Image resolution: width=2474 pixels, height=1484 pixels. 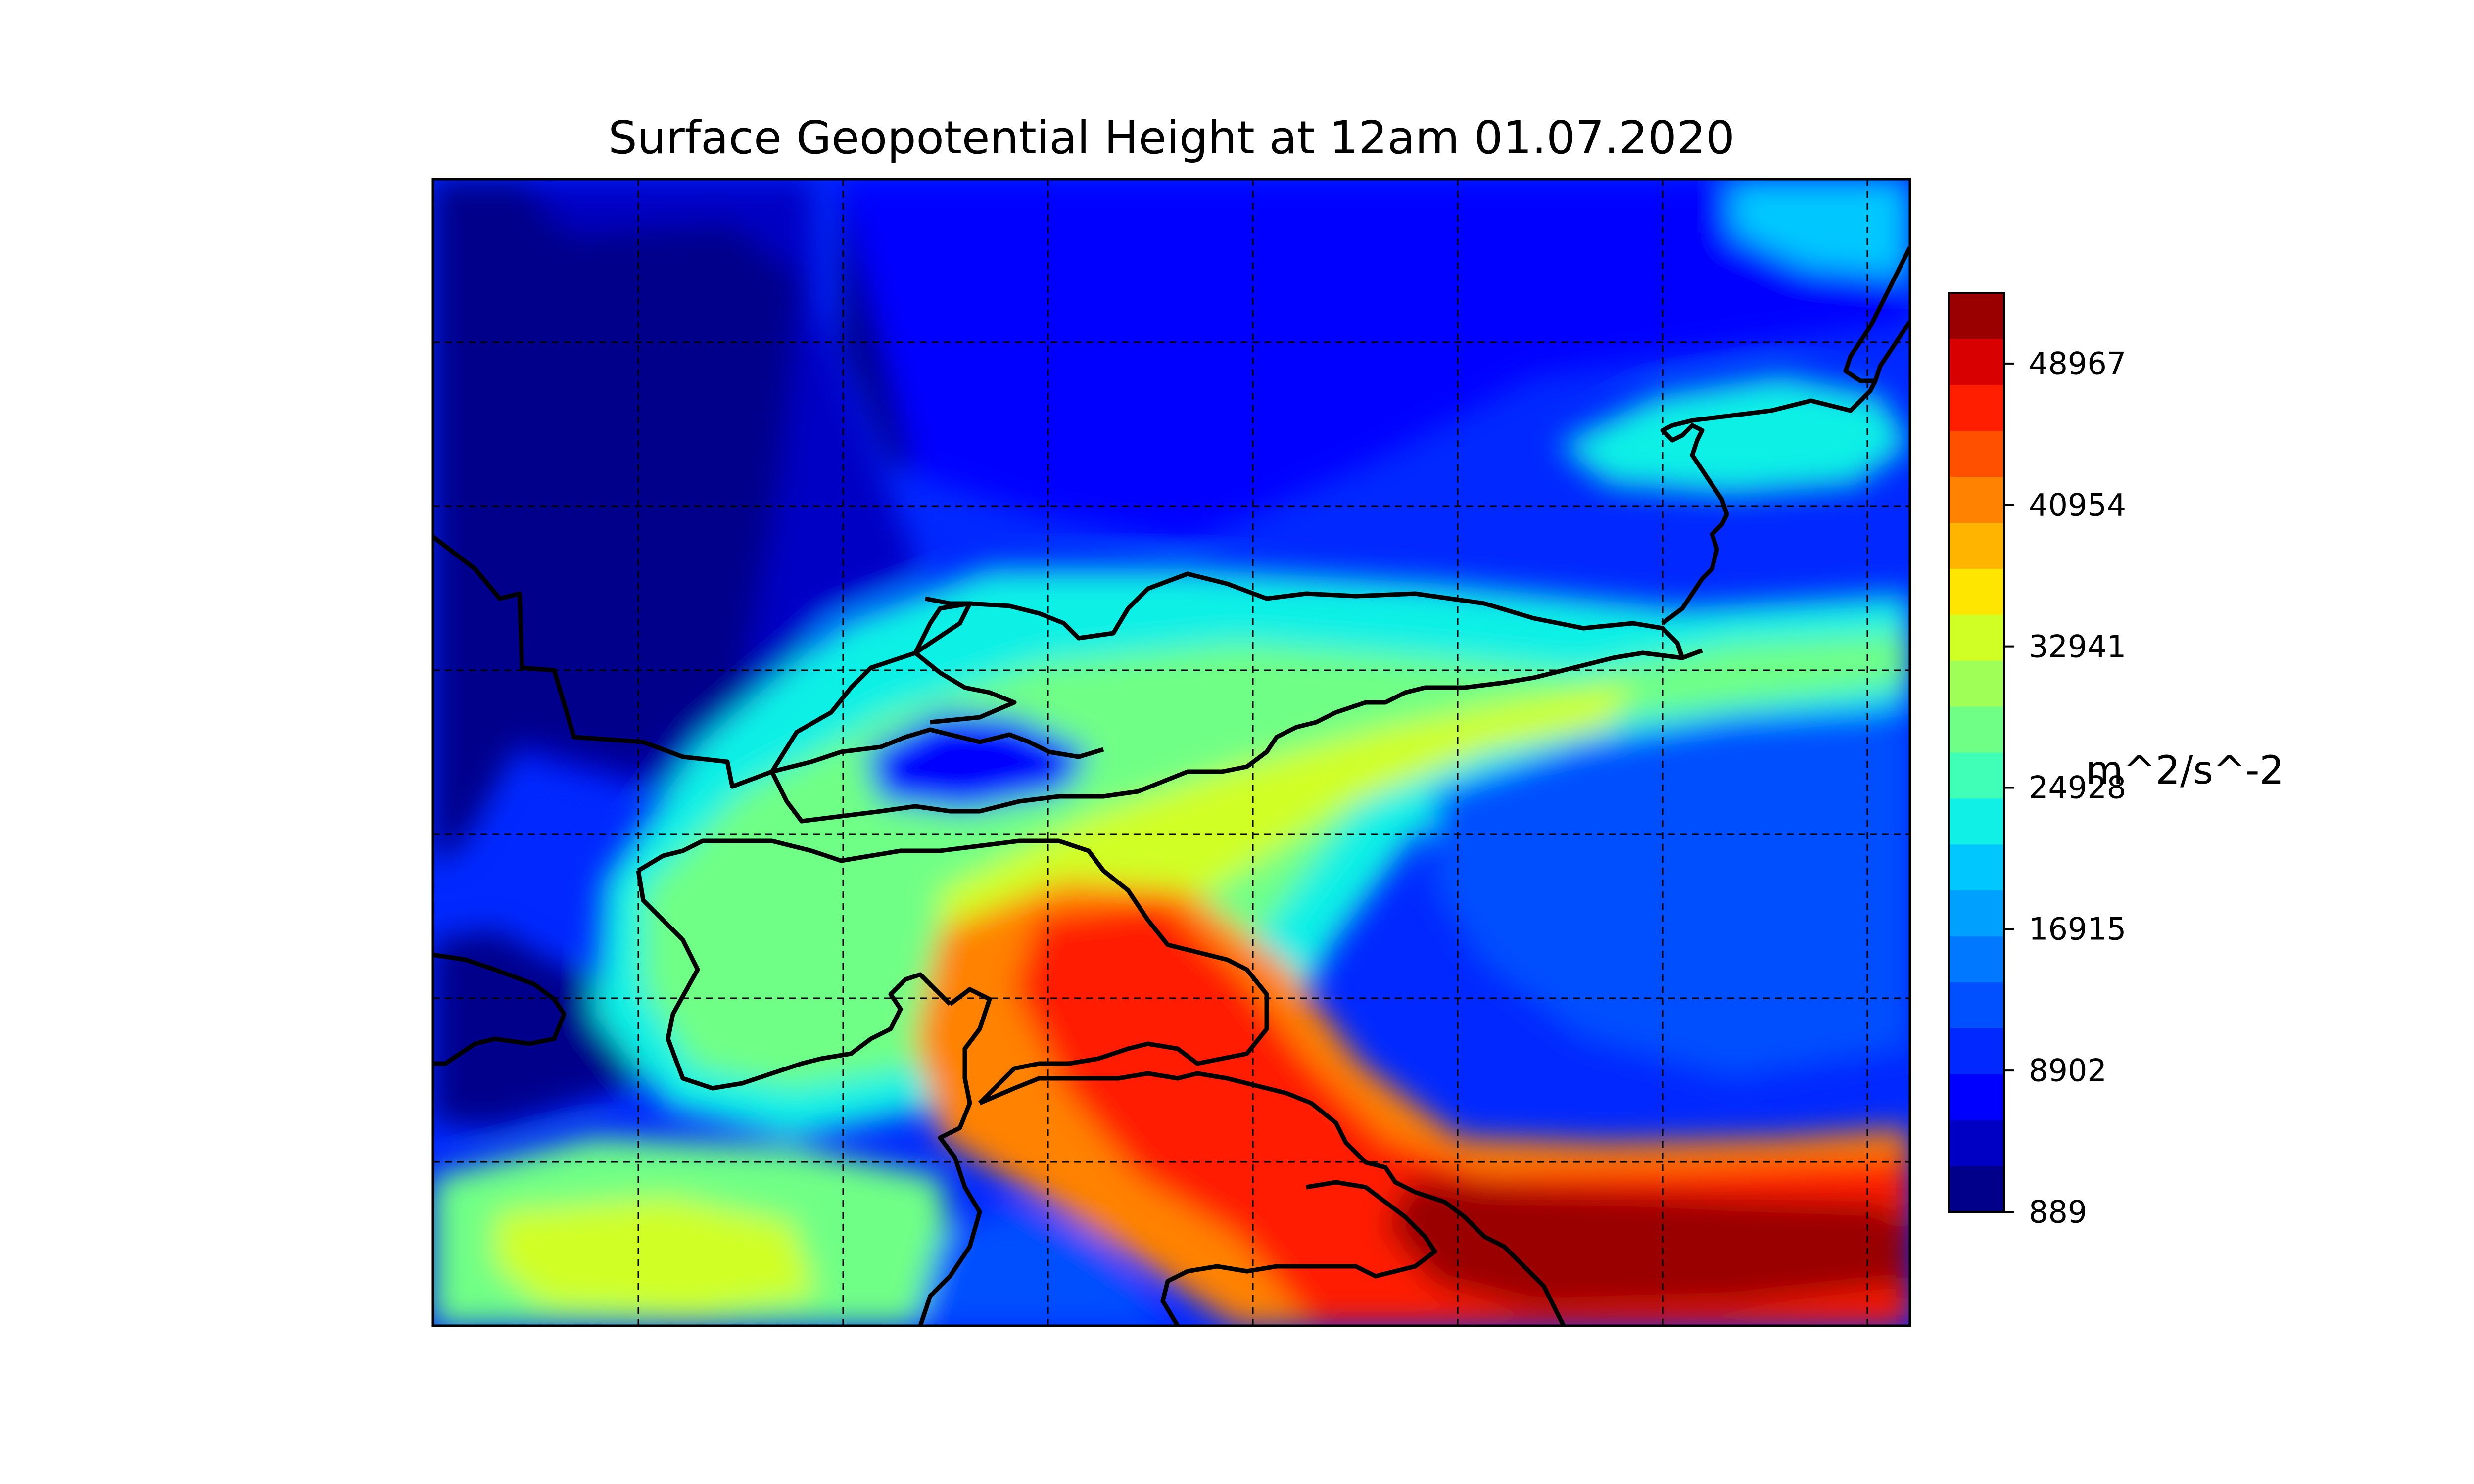 I want to click on region-navy-west, so click(x=617, y=522).